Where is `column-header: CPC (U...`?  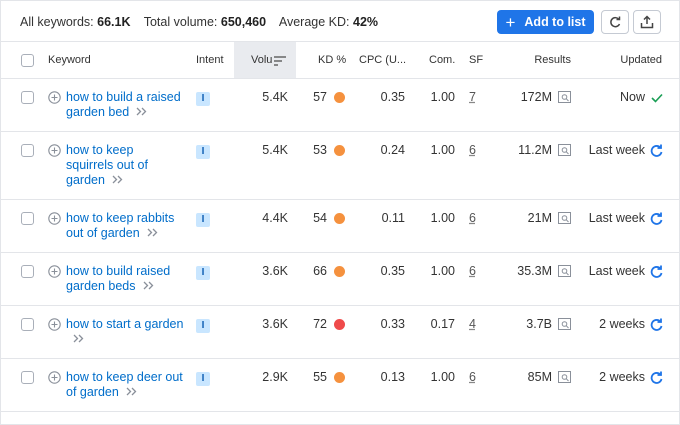
column-header: CPC (U... is located at coordinates (383, 60).